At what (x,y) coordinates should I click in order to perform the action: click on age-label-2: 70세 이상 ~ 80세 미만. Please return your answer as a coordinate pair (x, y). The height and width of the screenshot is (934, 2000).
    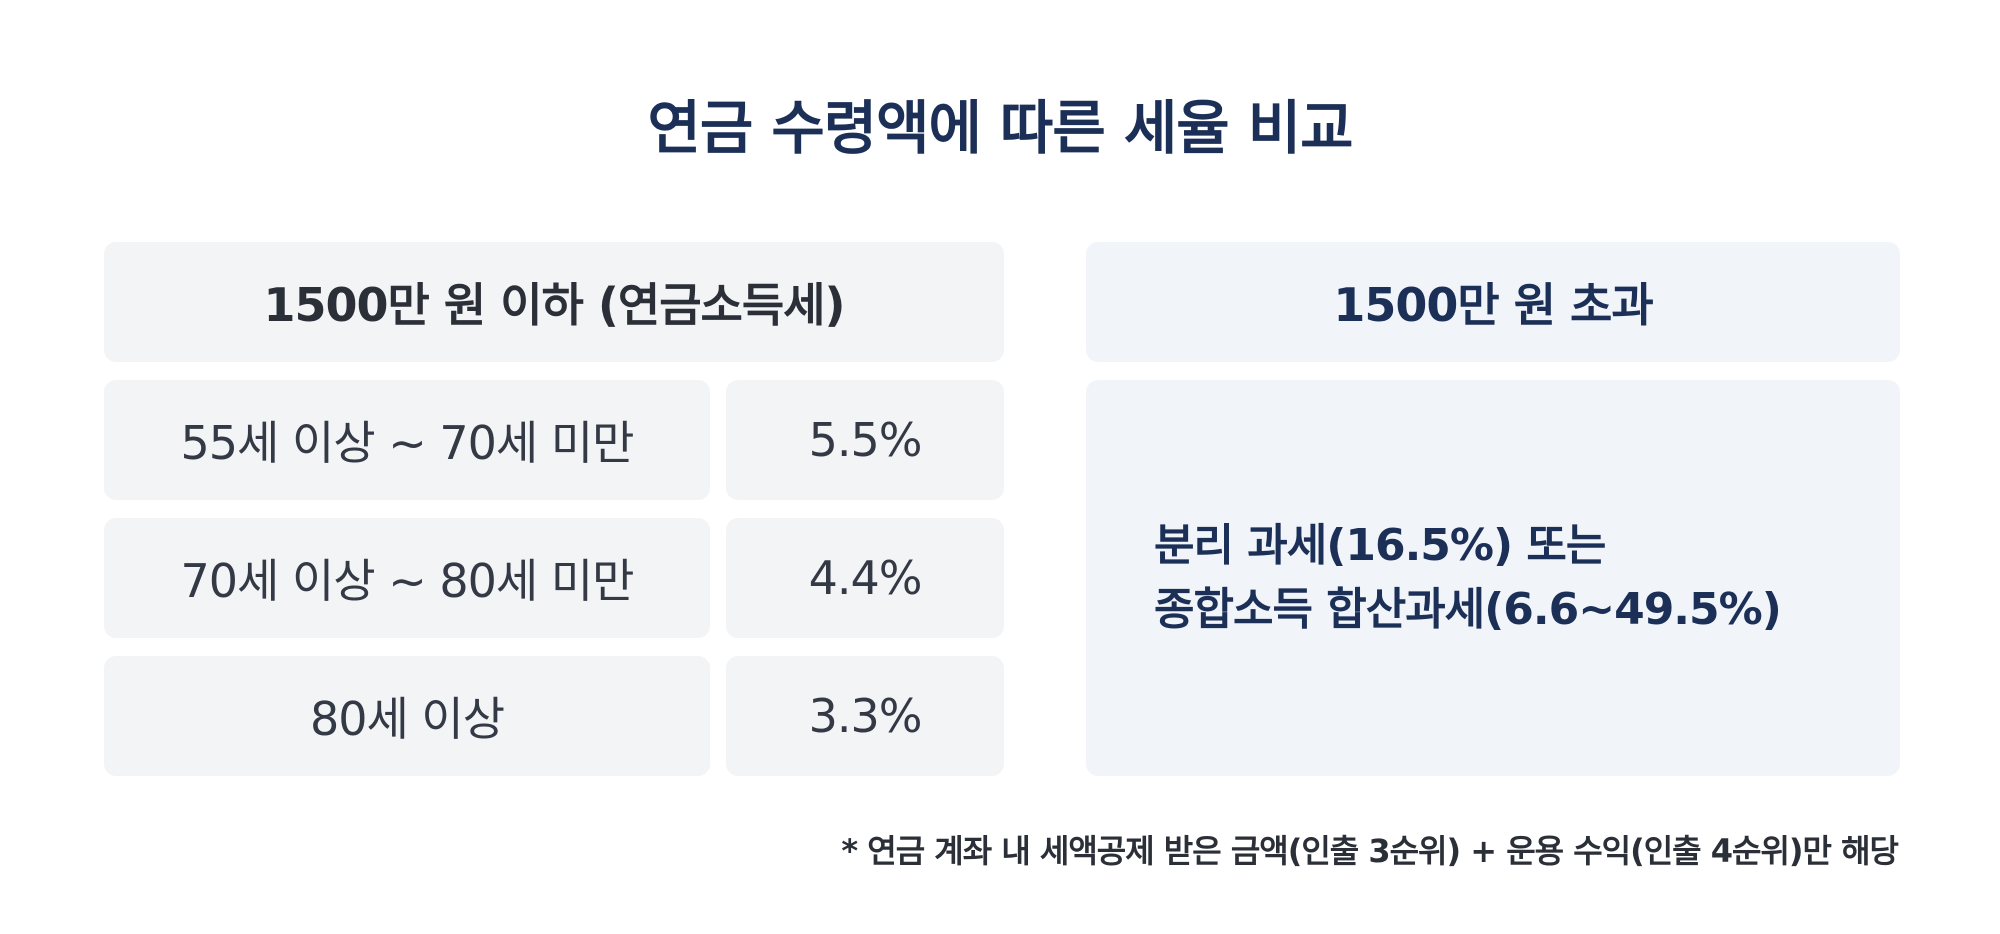
    Looking at the image, I should click on (407, 581).